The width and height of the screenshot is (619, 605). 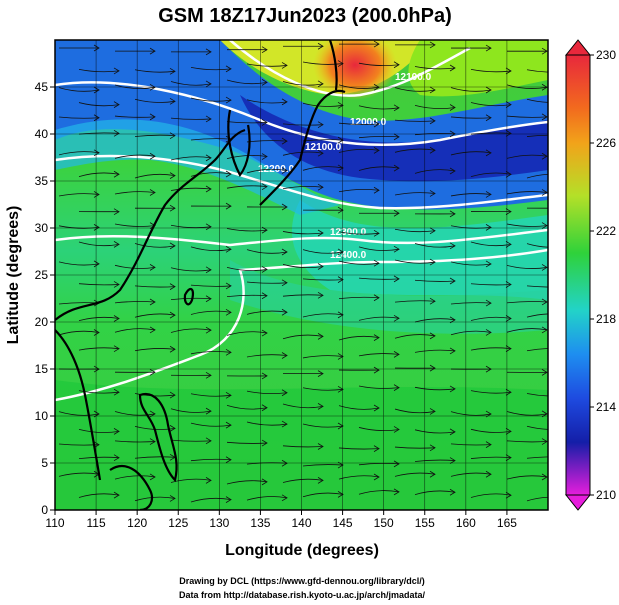 What do you see at coordinates (42, 87) in the screenshot?
I see `y-tick-label: 45` at bounding box center [42, 87].